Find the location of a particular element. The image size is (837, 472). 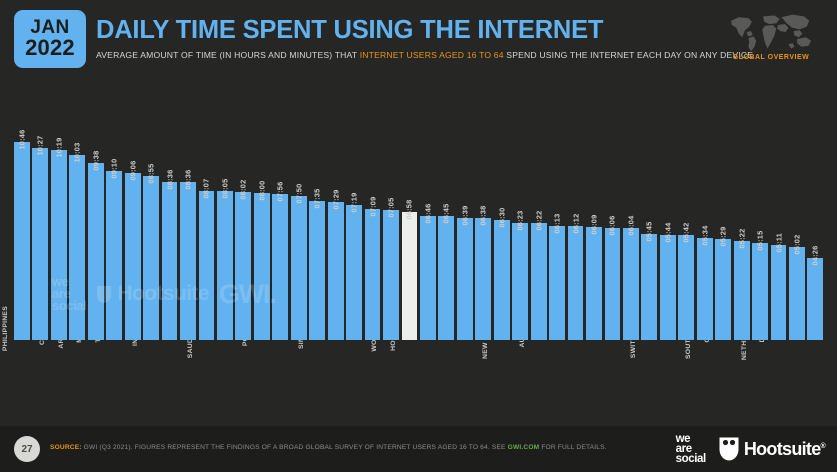

date-month: JAN is located at coordinates (50, 28).